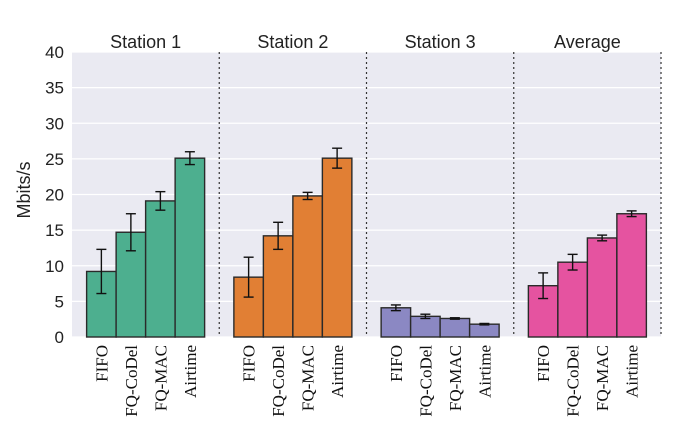 The height and width of the screenshot is (445, 679). I want to click on y-tick-label: 0, so click(59, 337).